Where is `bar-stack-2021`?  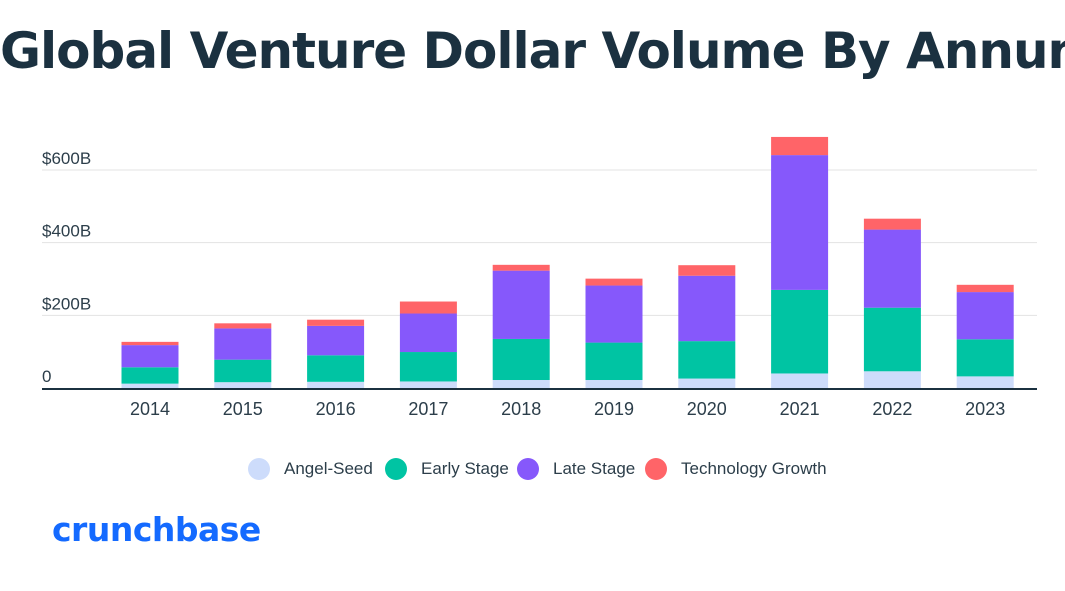
bar-stack-2021 is located at coordinates (800, 262).